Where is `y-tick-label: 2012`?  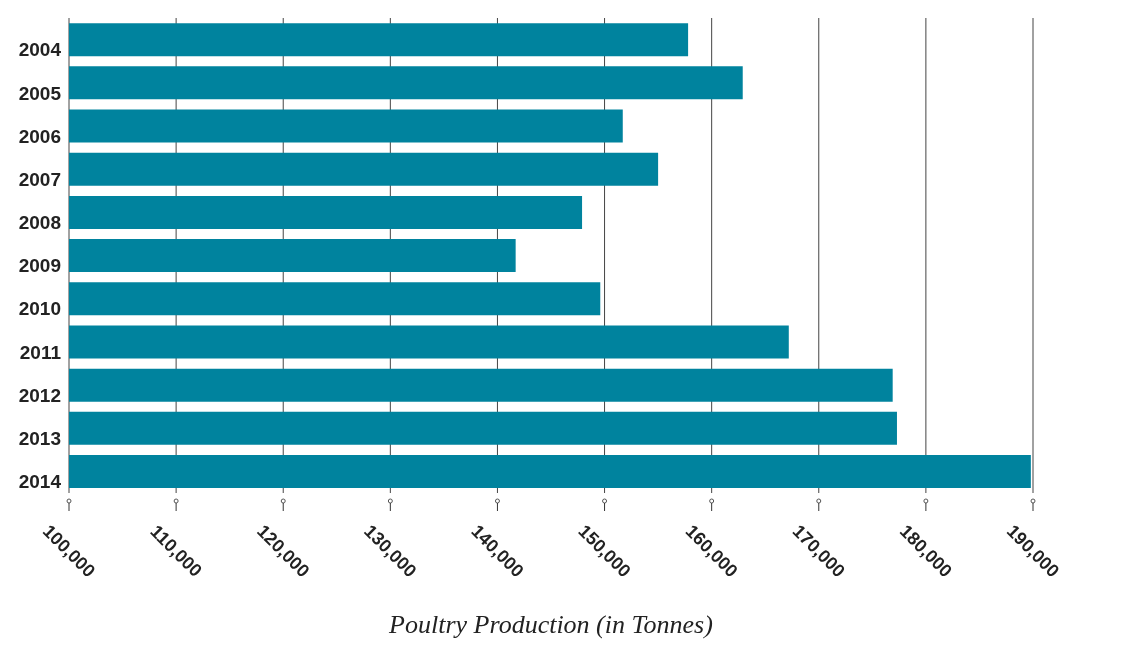
y-tick-label: 2012 is located at coordinates (39, 395).